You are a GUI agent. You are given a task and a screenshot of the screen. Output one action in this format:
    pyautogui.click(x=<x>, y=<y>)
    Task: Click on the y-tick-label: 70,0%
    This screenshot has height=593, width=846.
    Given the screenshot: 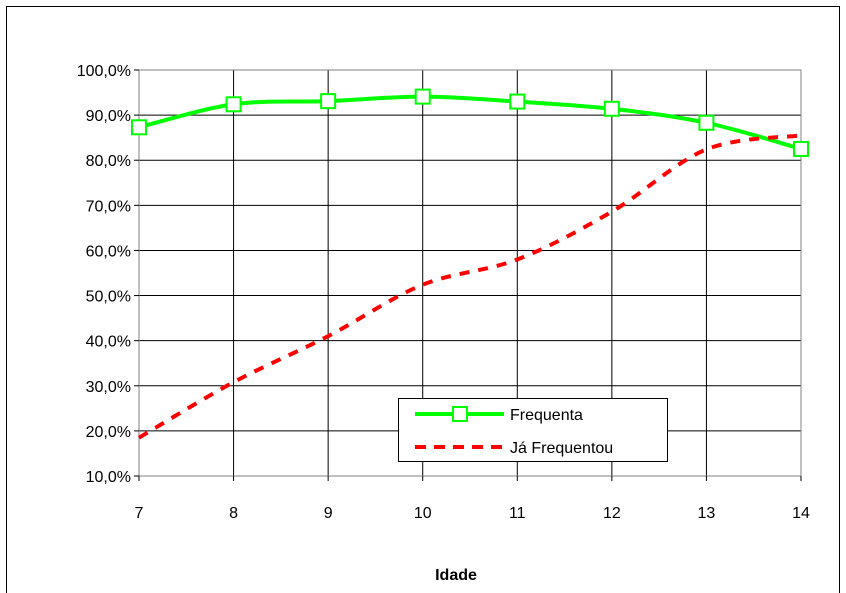 What is the action you would take?
    pyautogui.click(x=108, y=206)
    